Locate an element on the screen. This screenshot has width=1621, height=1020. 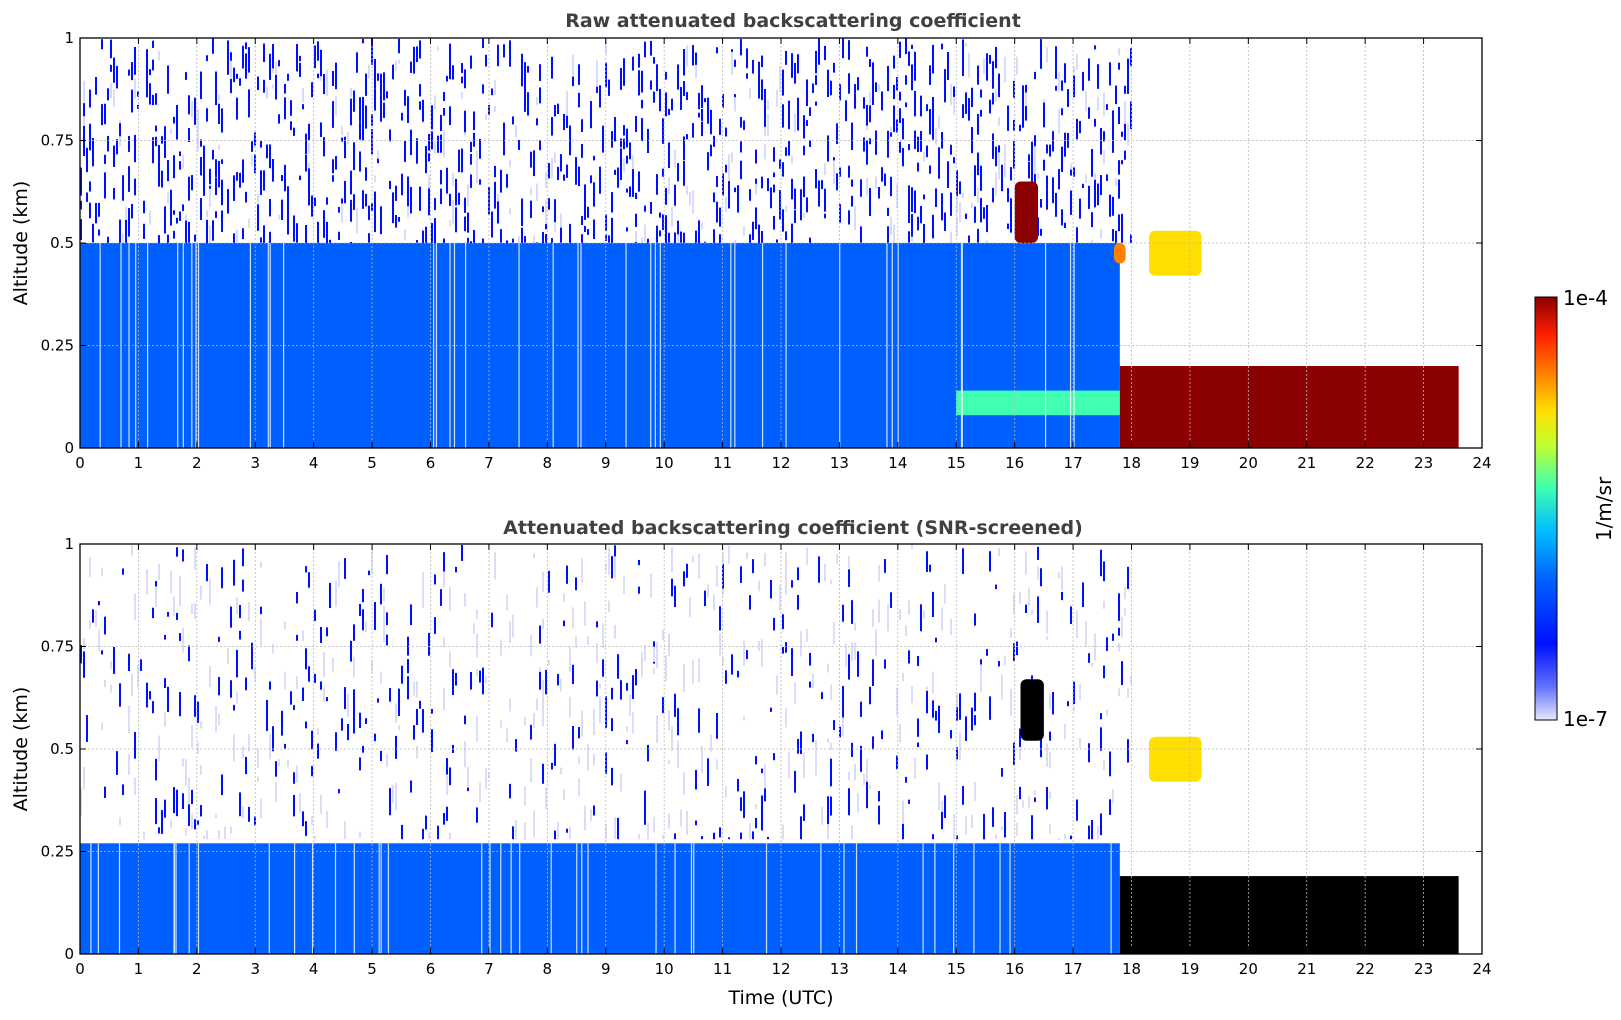
x-tick-label: 11 is located at coordinates (722, 463).